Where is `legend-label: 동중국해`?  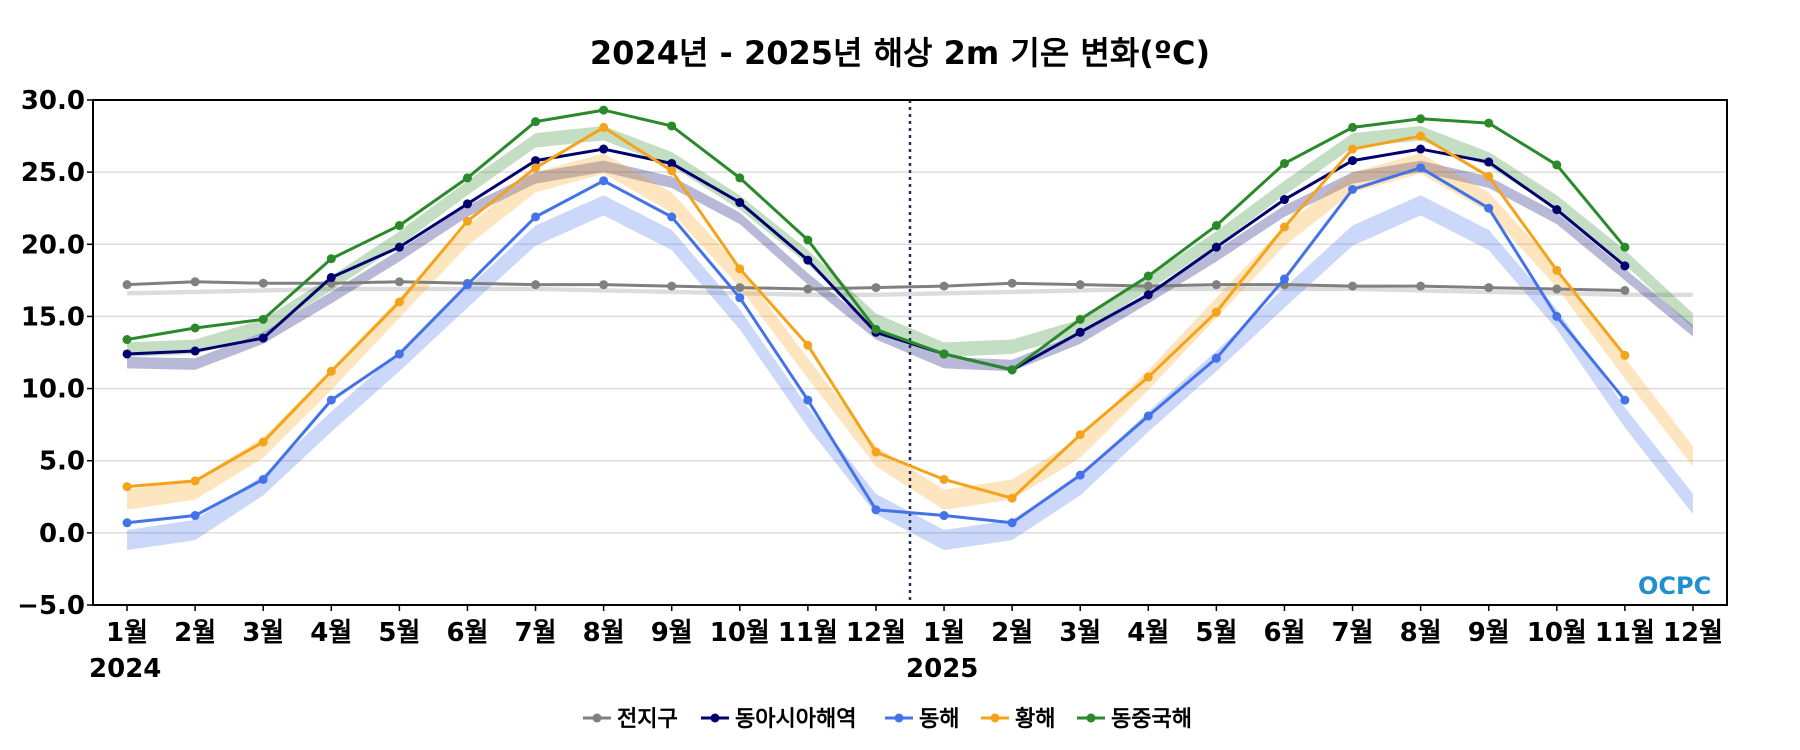
legend-label: 동중국해 is located at coordinates (1151, 719).